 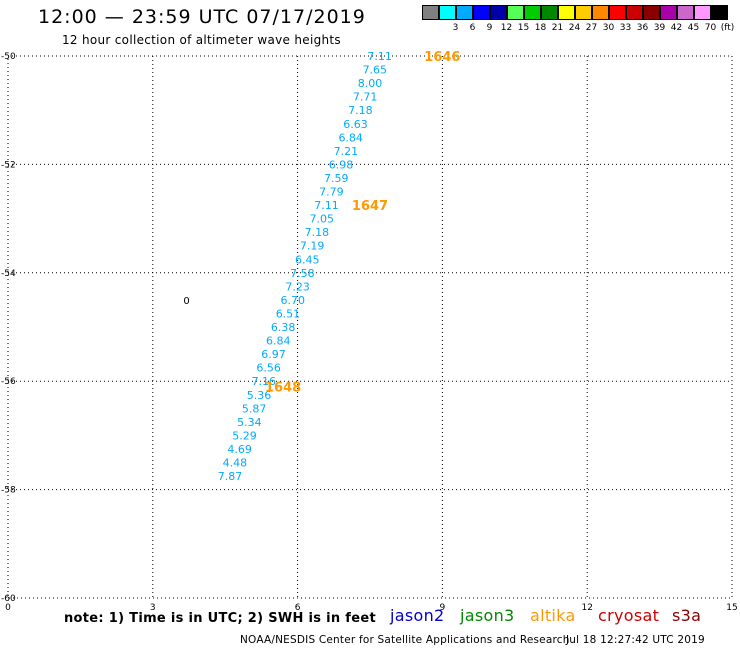 What do you see at coordinates (489, 28) in the screenshot?
I see `legend-label: 9` at bounding box center [489, 28].